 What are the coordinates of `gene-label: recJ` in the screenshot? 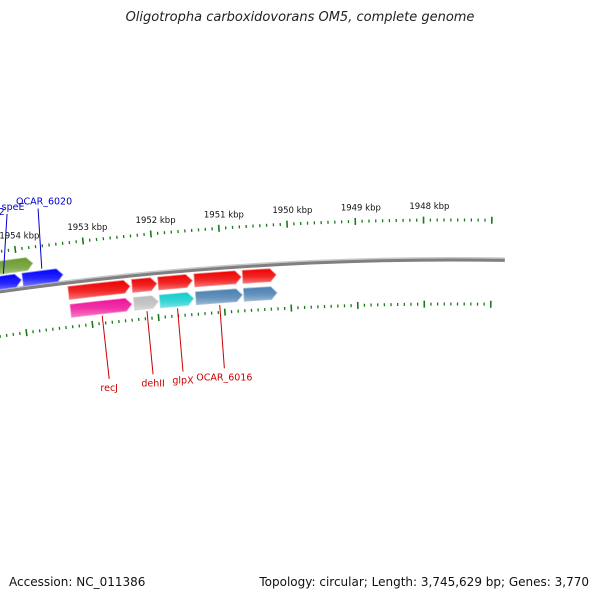 It's located at (109, 388).